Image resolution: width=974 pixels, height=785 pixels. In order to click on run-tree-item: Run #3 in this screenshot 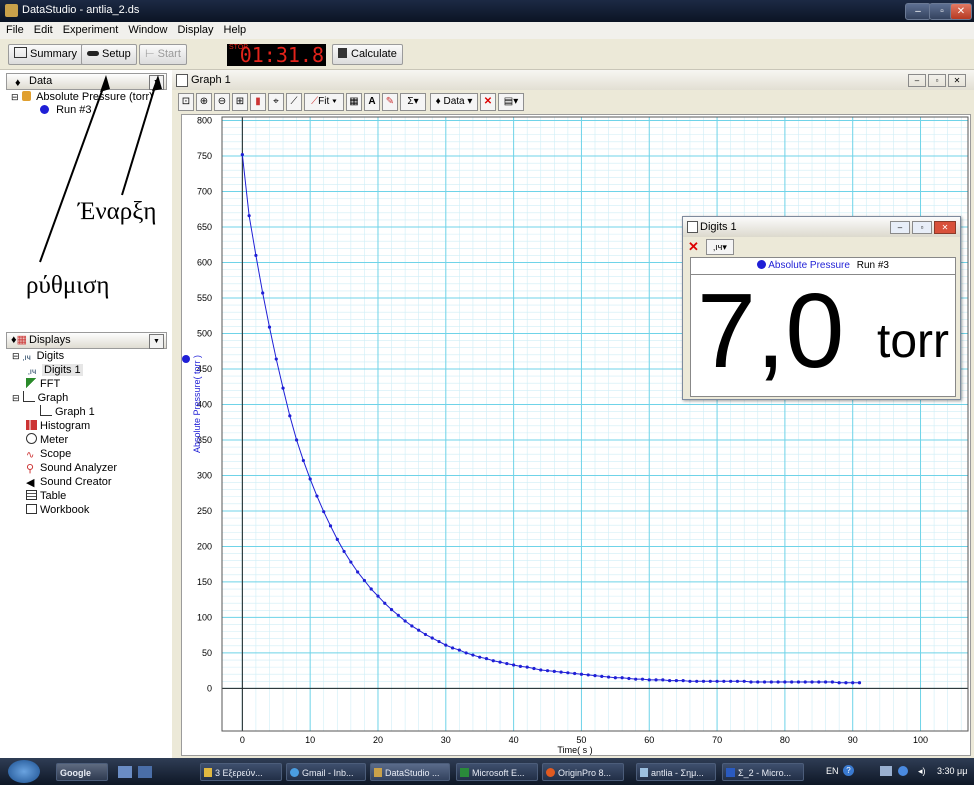, I will do `click(66, 110)`.